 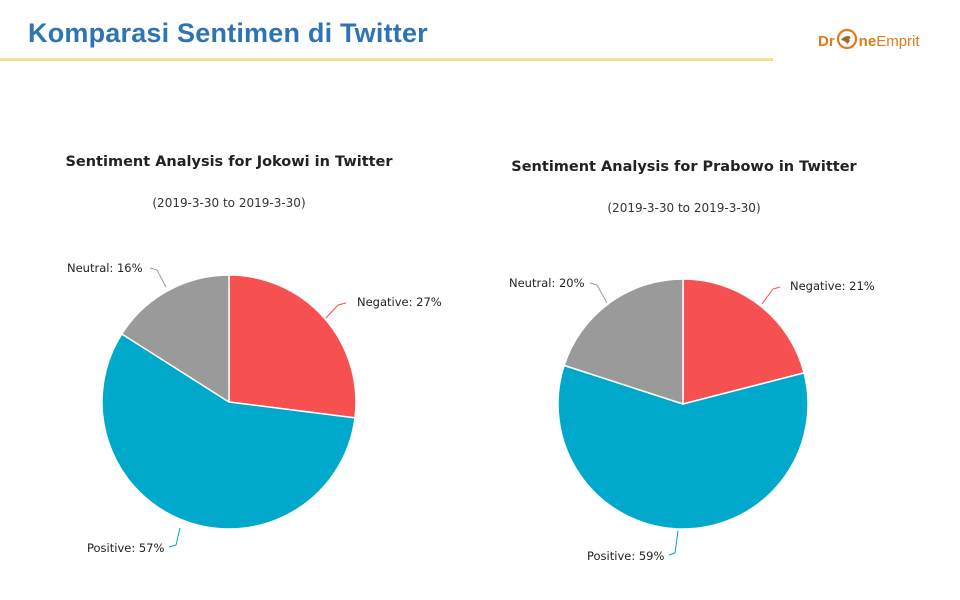 I want to click on slice-label-neutral: Neutral: 16%, so click(x=105, y=268).